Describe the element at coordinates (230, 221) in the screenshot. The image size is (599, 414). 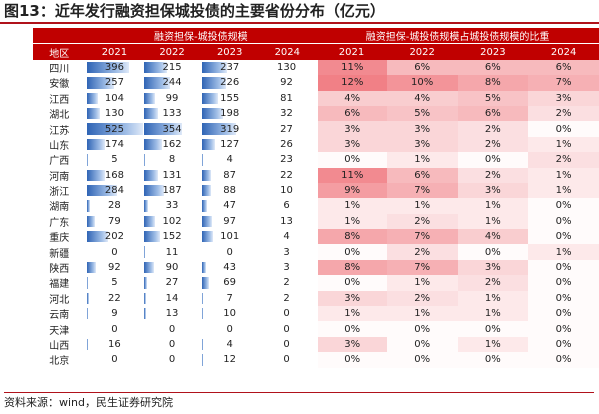
I see `scale-value-cell: 97` at that location.